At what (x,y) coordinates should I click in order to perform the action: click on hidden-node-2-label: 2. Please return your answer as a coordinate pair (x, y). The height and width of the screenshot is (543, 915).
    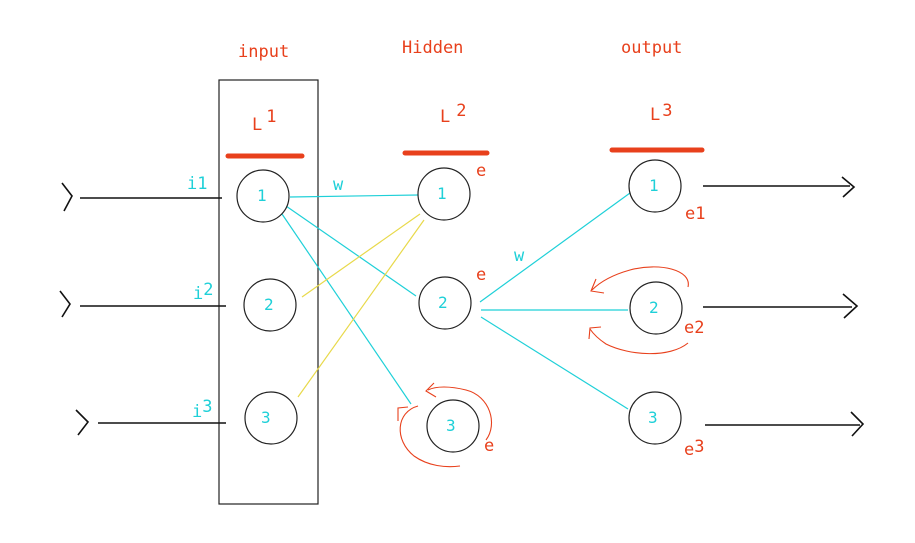
    Looking at the image, I should click on (443, 302).